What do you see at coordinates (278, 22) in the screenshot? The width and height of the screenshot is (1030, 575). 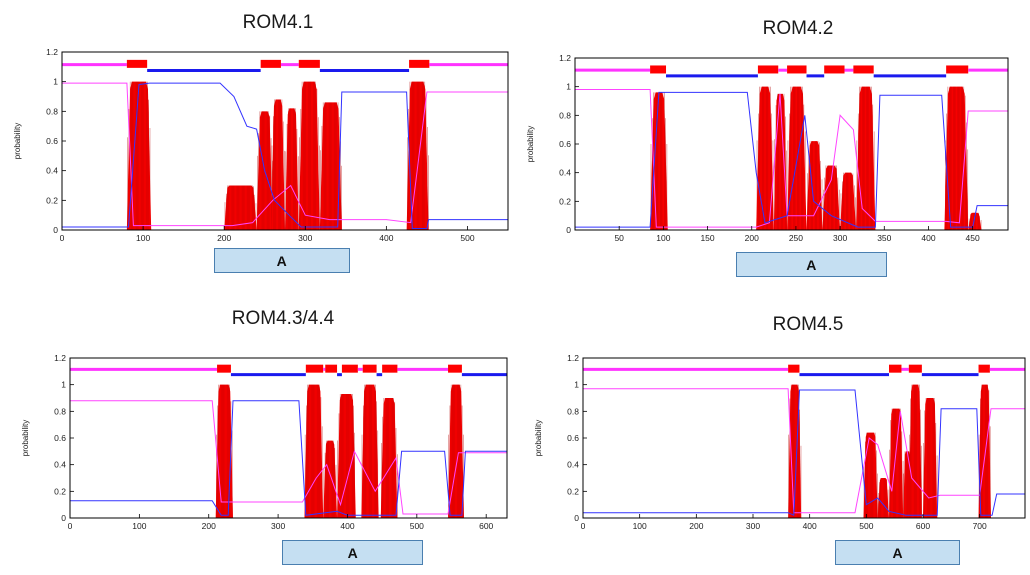 I see `chart-title: ROM4.1` at bounding box center [278, 22].